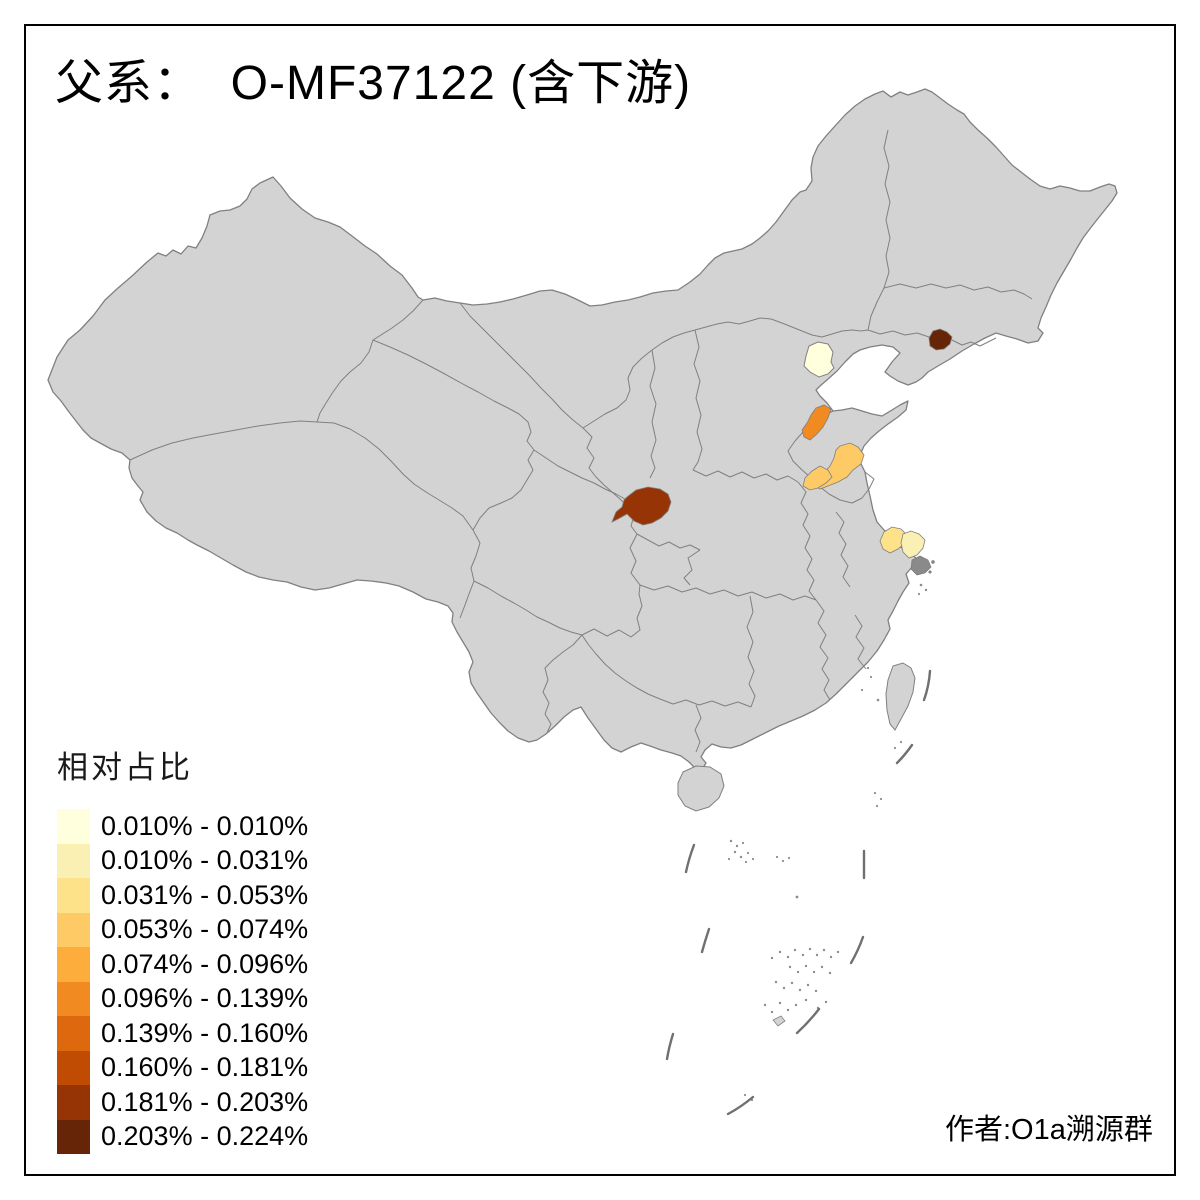 Image resolution: width=1200 pixels, height=1200 pixels. What do you see at coordinates (205, 1136) in the screenshot?
I see `legend-label: 0.203% - 0.224%` at bounding box center [205, 1136].